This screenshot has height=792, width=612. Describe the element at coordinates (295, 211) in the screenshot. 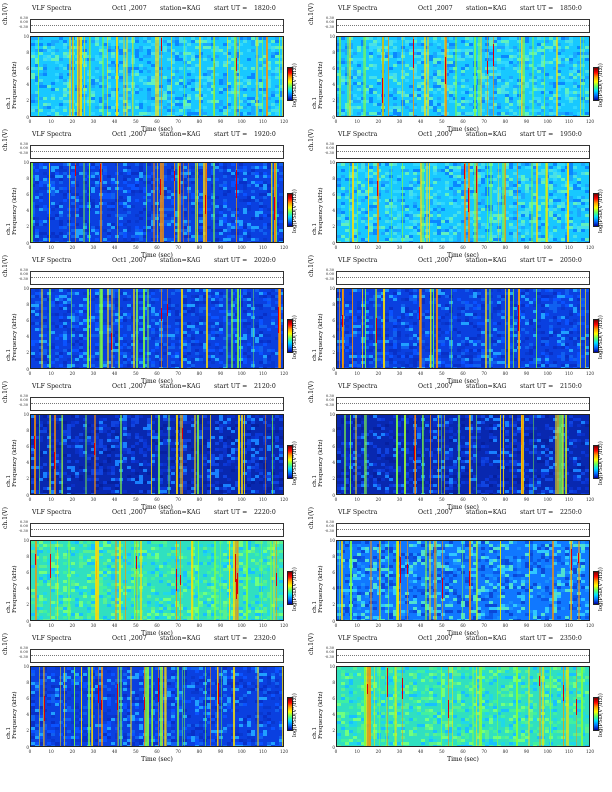

I see `colorbar-label: log(PSD(V²/Hz))` at that location.